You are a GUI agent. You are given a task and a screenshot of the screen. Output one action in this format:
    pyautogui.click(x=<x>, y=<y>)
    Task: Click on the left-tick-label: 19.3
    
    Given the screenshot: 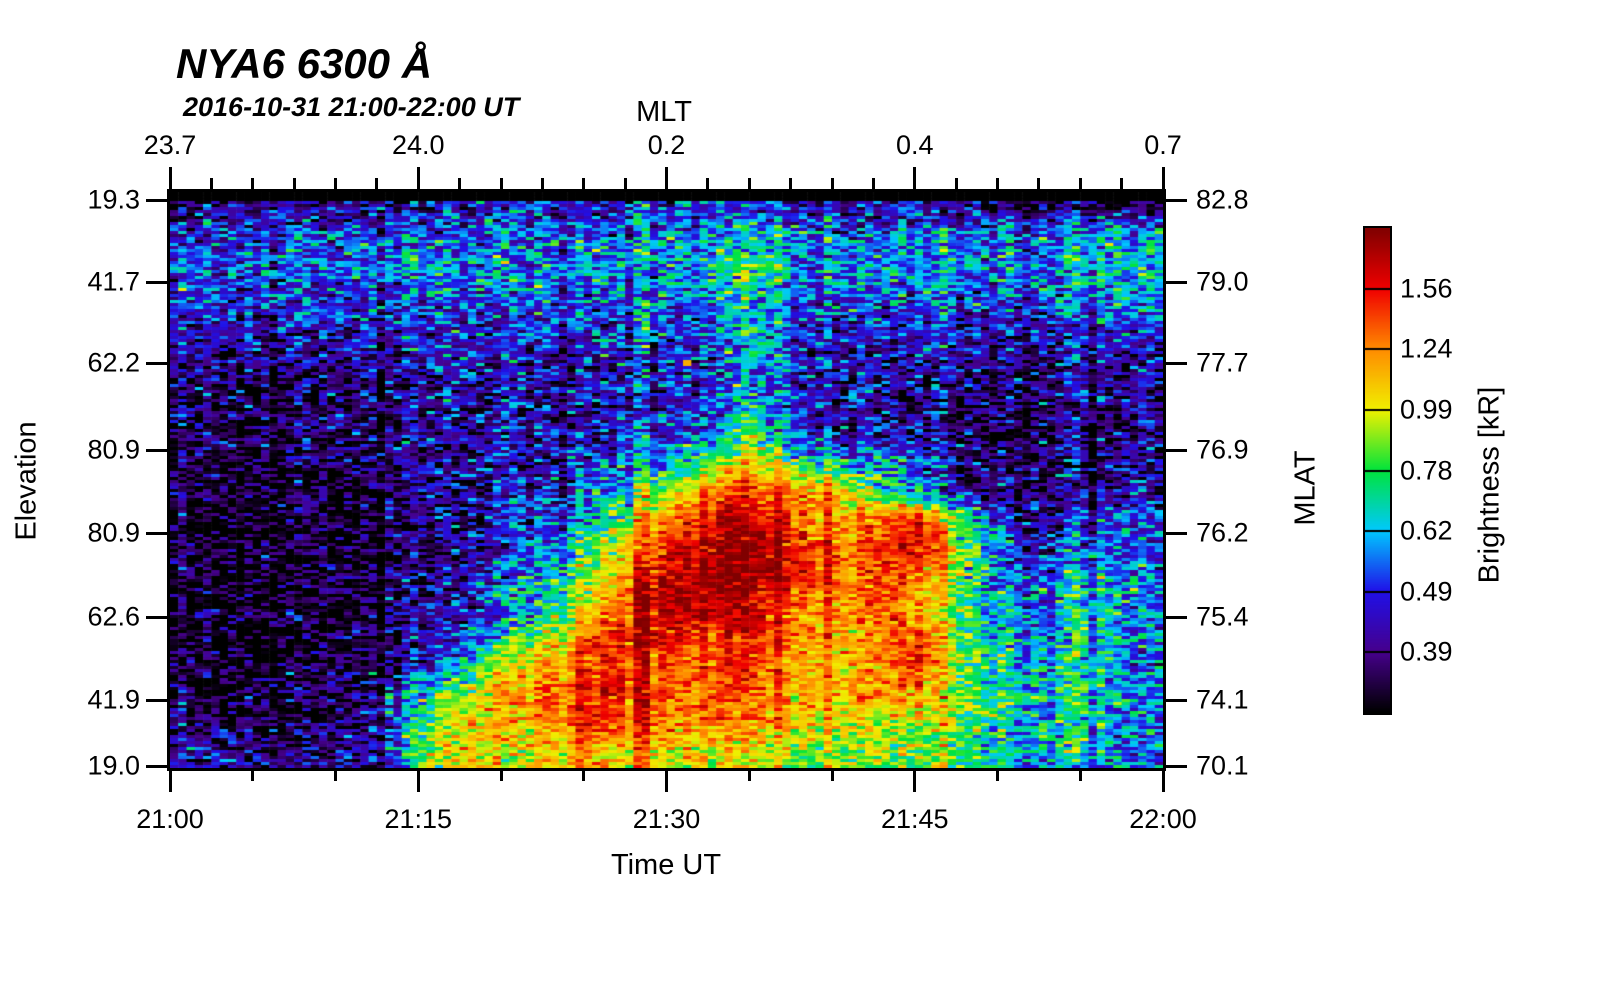 What is the action you would take?
    pyautogui.click(x=113, y=199)
    